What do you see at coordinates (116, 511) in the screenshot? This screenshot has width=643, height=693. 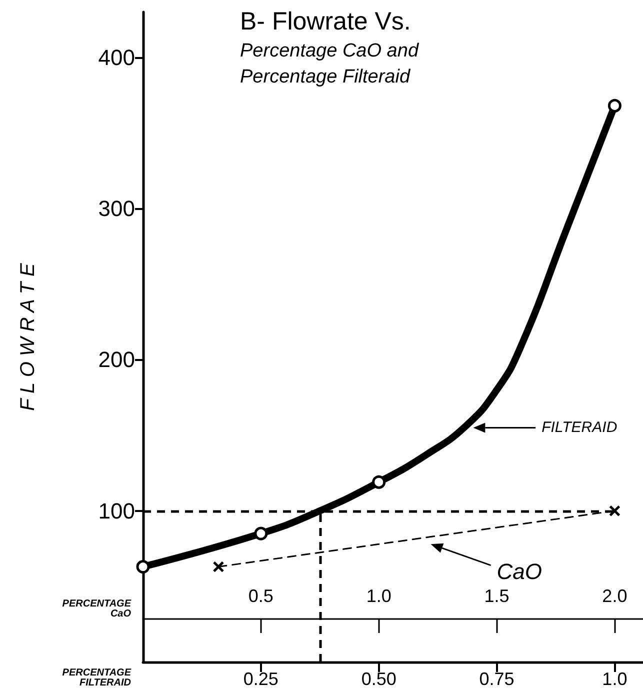 I see `y-tick-label: 100` at bounding box center [116, 511].